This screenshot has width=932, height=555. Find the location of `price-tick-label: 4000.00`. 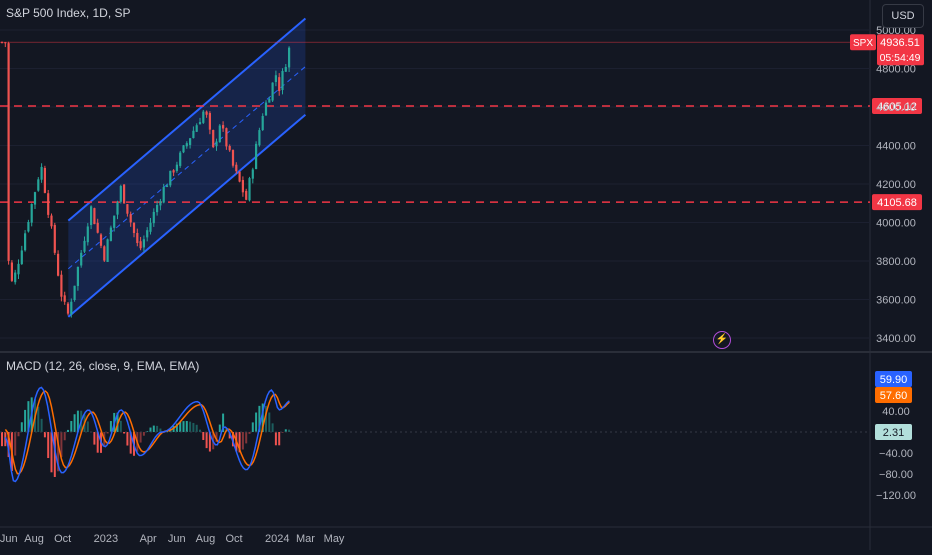

price-tick-label: 4000.00 is located at coordinates (896, 224).